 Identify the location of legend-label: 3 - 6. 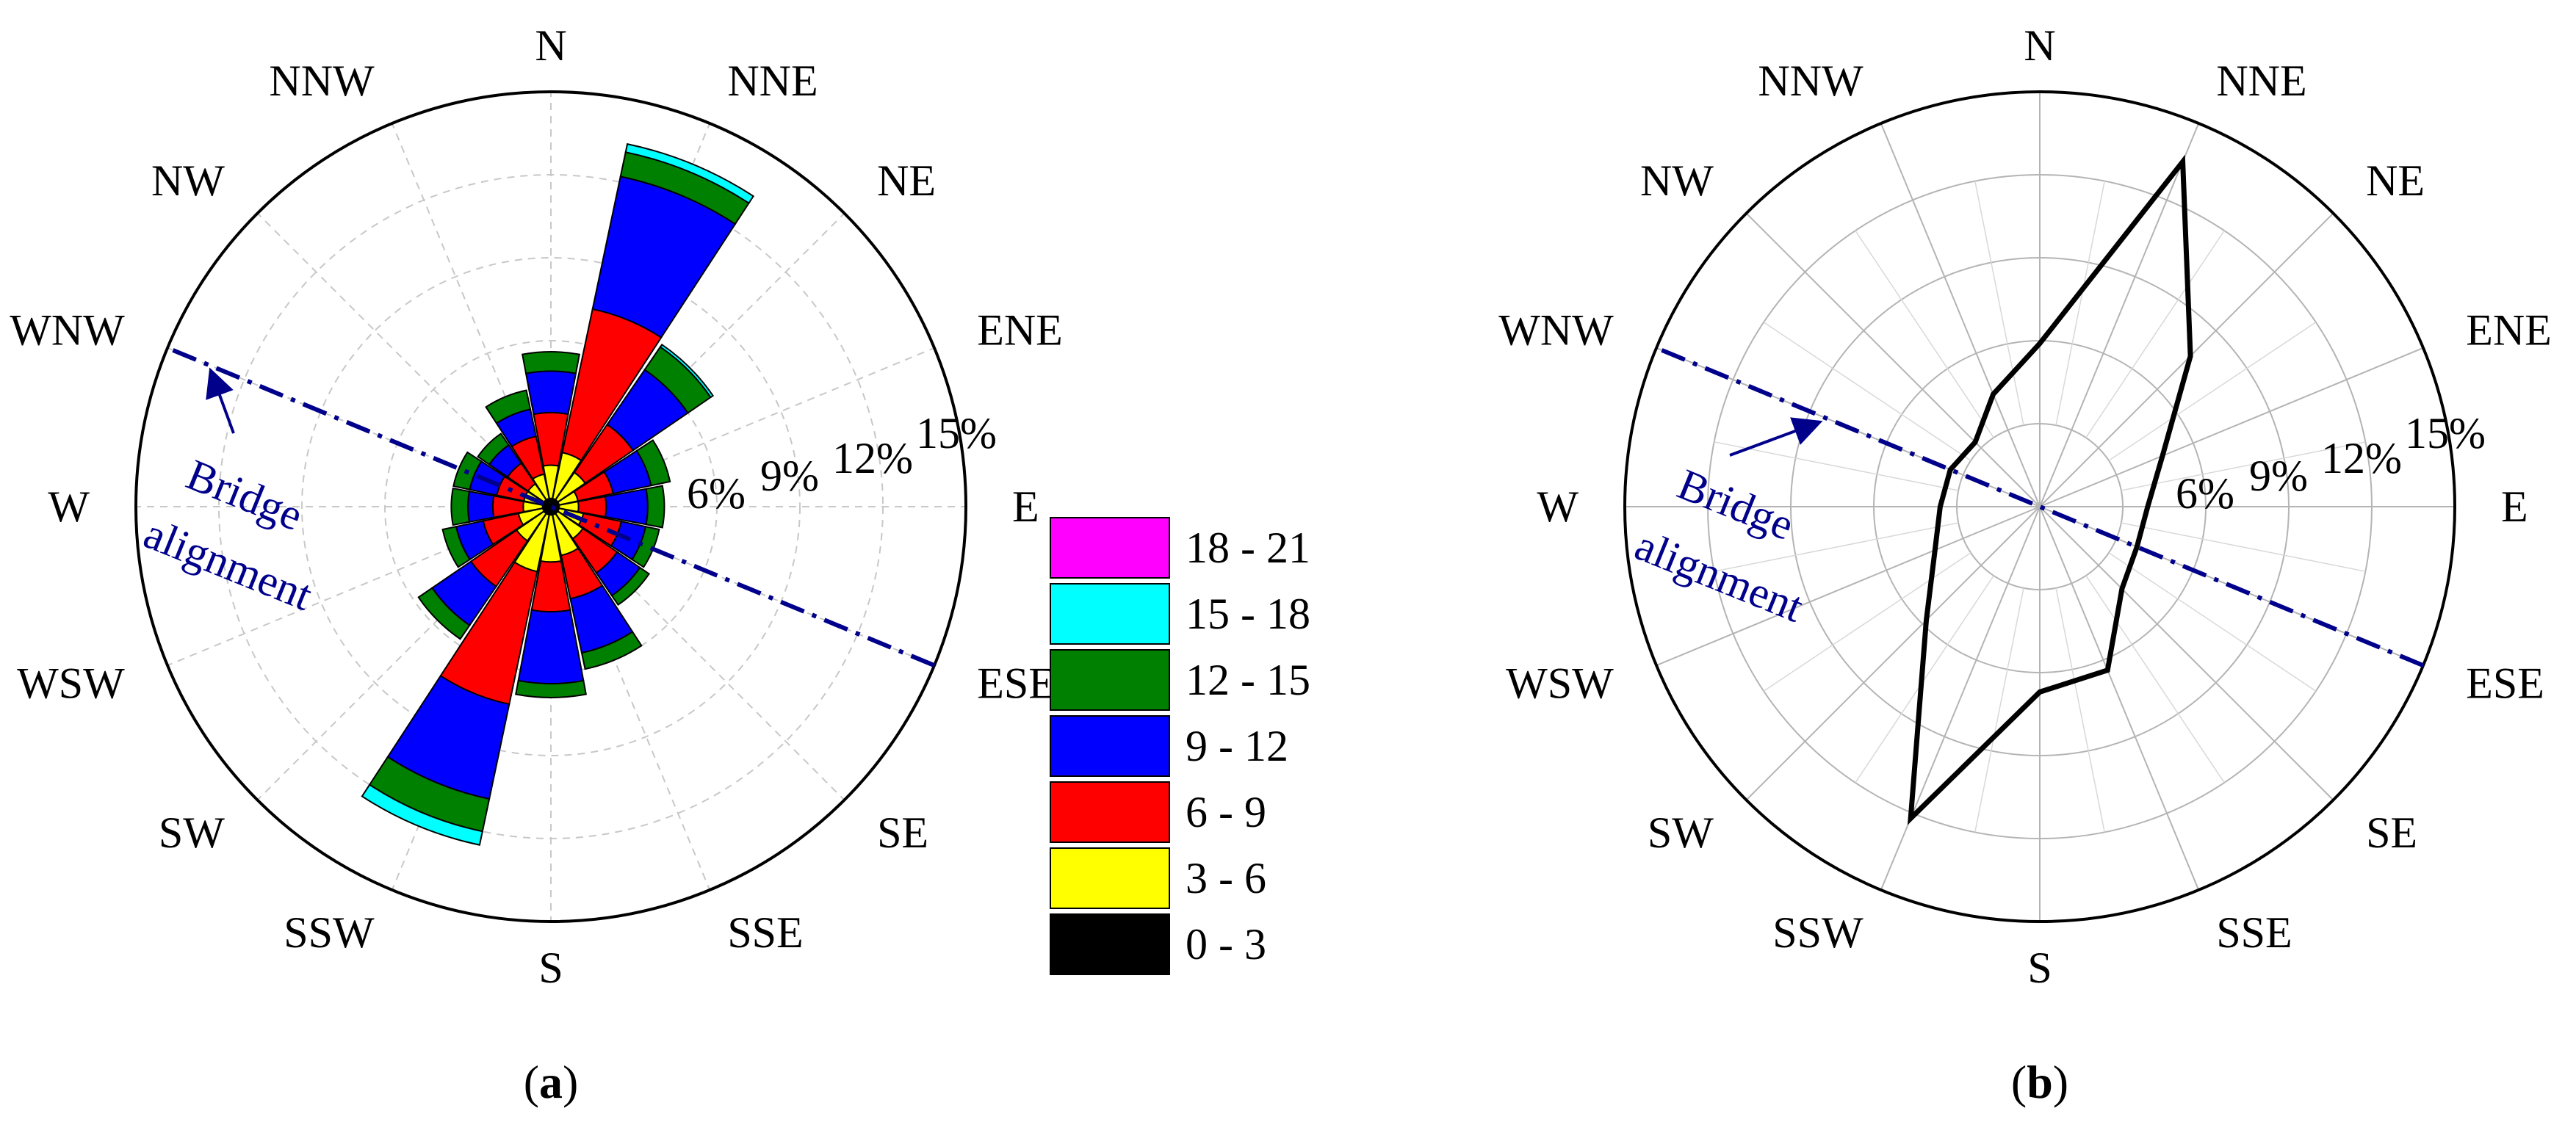
(1226, 878).